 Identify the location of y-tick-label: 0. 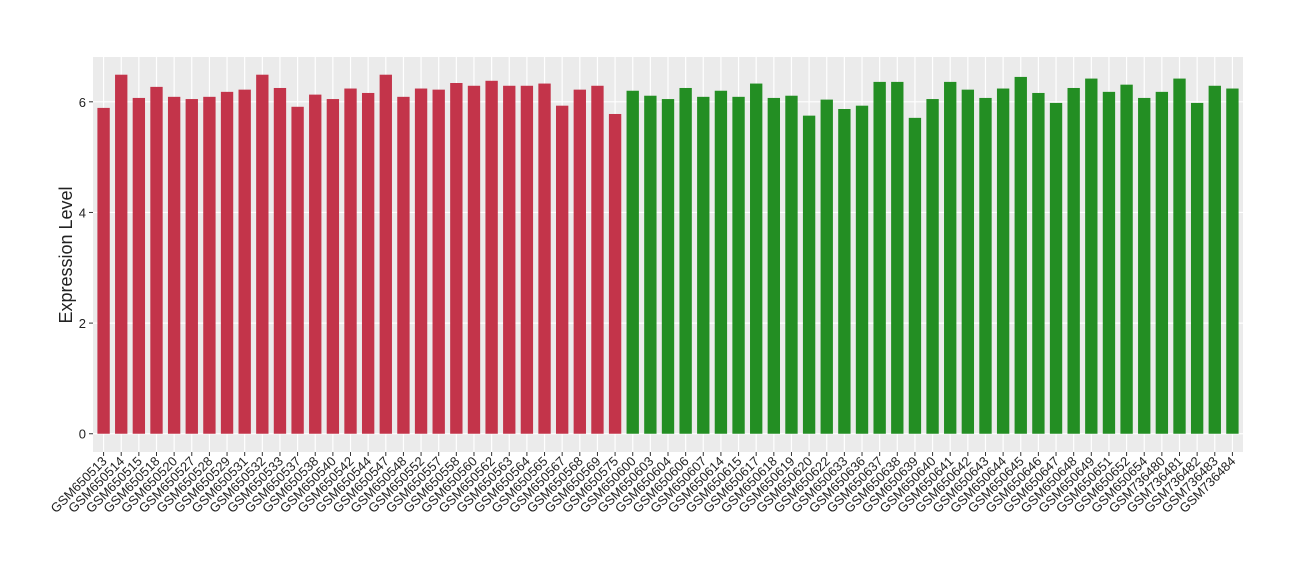
(82, 434).